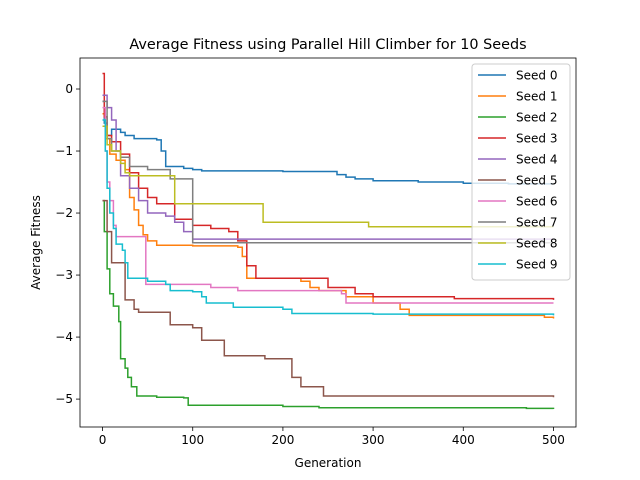  Describe the element at coordinates (536, 223) in the screenshot. I see `legend-entry-label: Seed 7` at that location.